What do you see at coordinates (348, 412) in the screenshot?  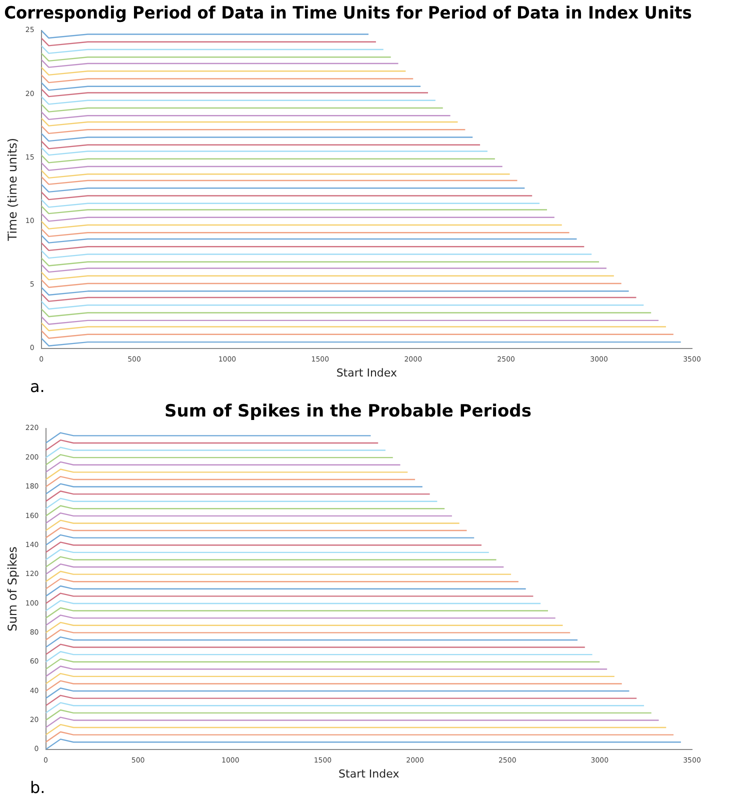 I see `chart-title: Sum of Spikes in the Probable Periods` at bounding box center [348, 412].